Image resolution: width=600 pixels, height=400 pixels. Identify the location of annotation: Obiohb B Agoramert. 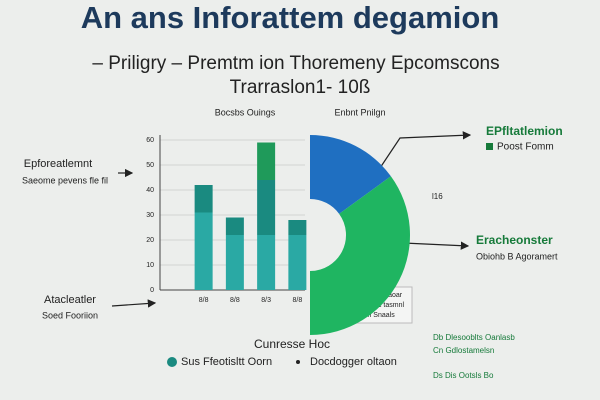
(517, 256).